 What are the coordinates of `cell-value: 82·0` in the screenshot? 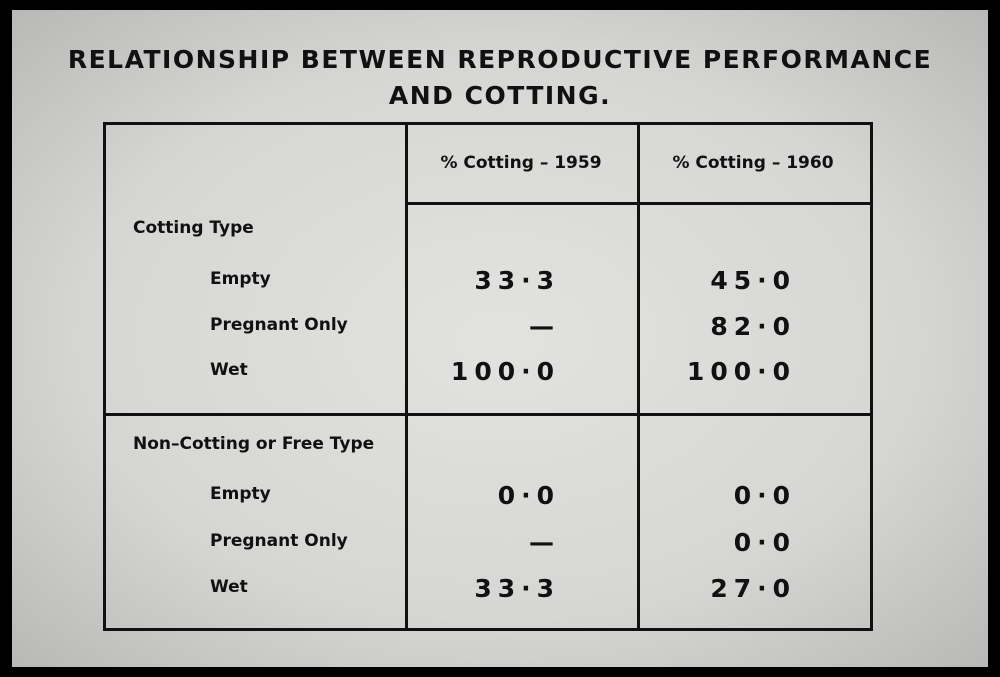 It's located at (753, 326).